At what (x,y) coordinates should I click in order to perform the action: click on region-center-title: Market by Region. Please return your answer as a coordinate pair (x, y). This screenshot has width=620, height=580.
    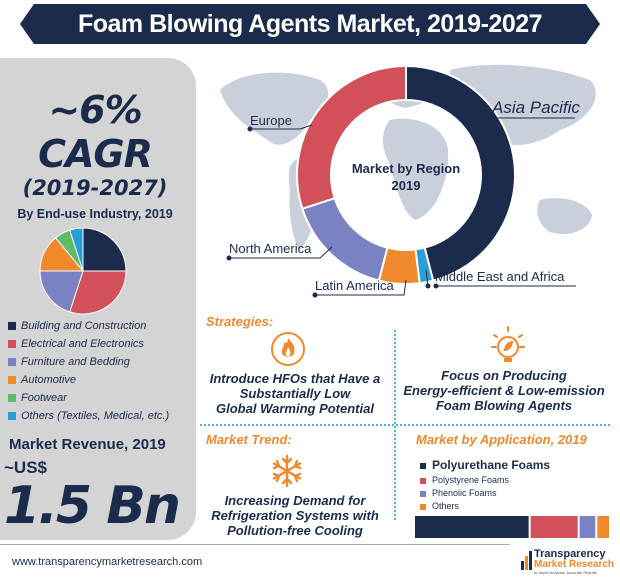
    Looking at the image, I should click on (406, 168).